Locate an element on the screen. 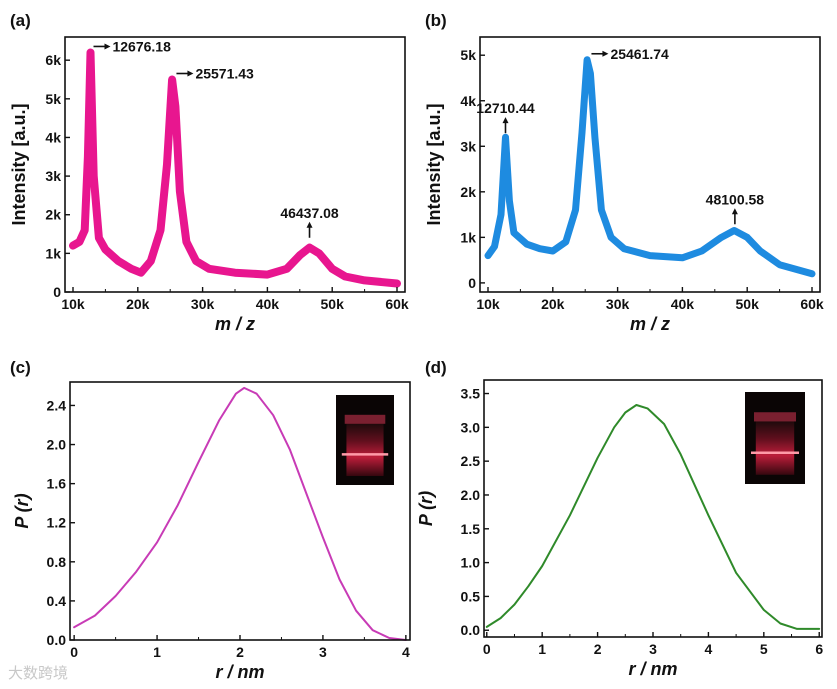 The width and height of the screenshot is (837, 689). y-tick-label: 2.4 is located at coordinates (57, 405).